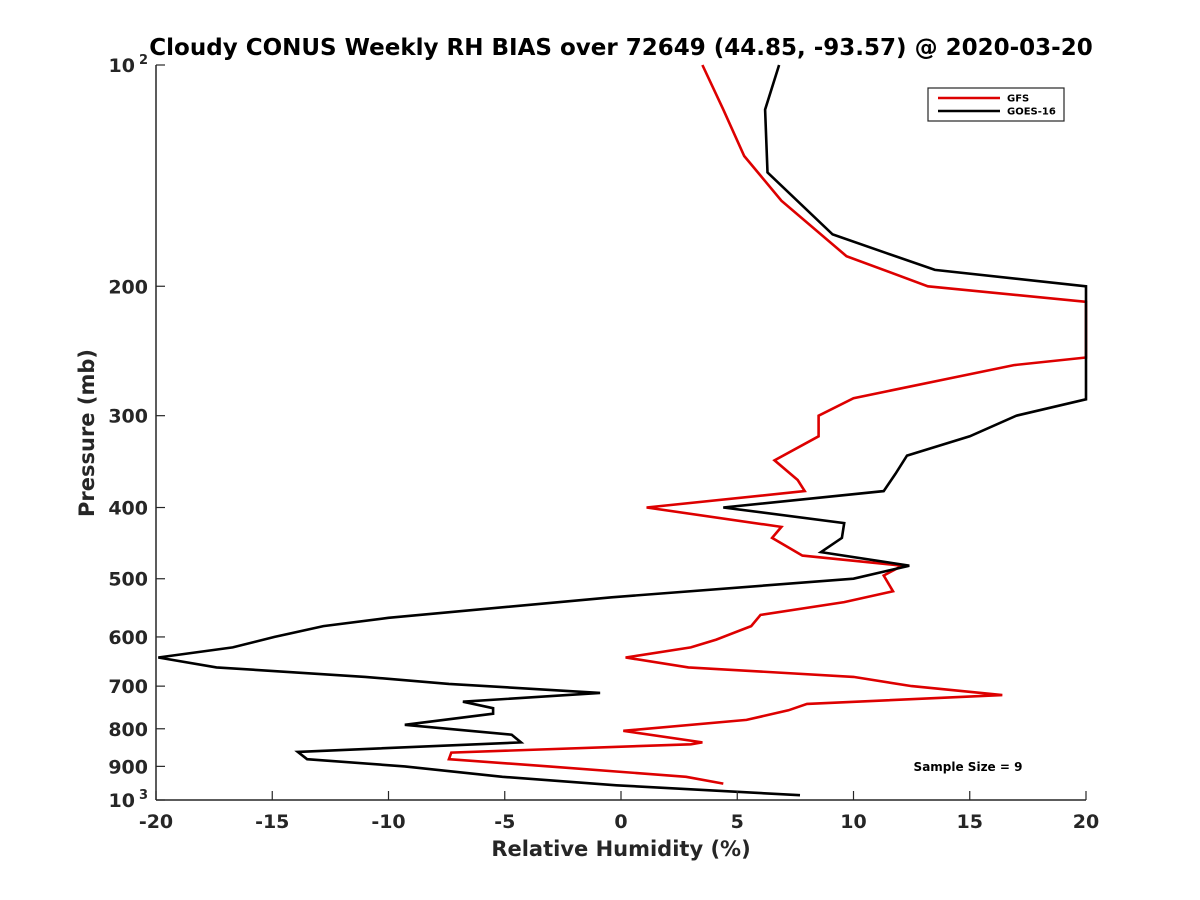  What do you see at coordinates (620, 849) in the screenshot?
I see `x-axis-label: Relative Humidity (%)` at bounding box center [620, 849].